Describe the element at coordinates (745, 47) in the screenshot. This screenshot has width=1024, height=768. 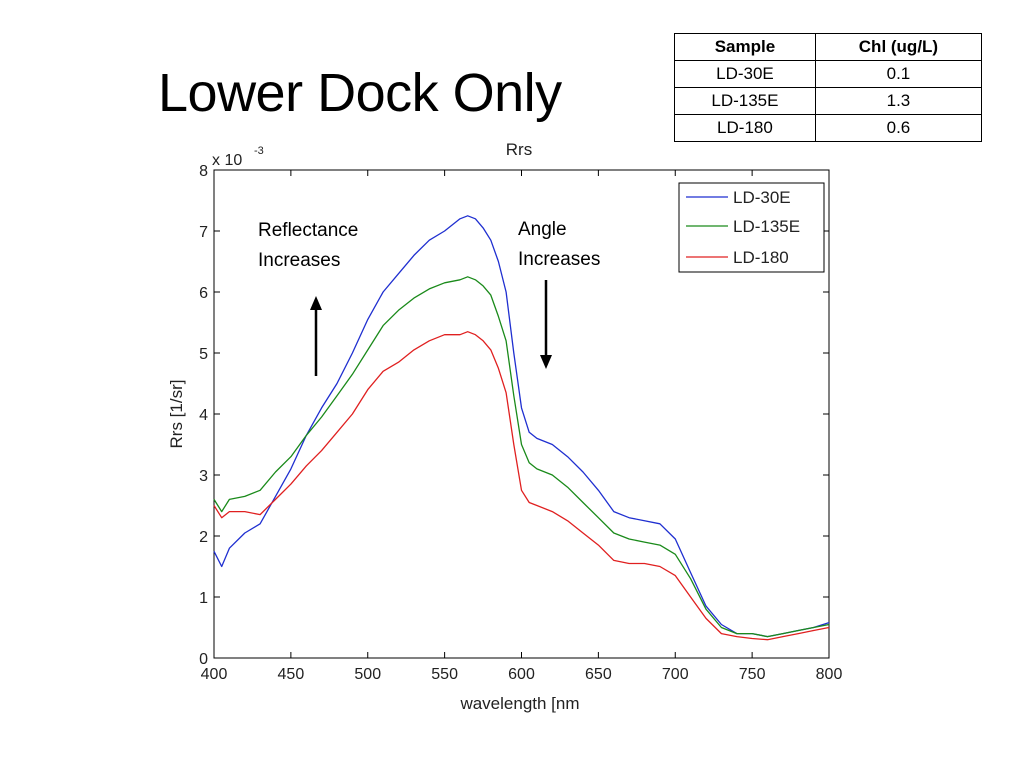
I see `column-header-sample: Sample` at that location.